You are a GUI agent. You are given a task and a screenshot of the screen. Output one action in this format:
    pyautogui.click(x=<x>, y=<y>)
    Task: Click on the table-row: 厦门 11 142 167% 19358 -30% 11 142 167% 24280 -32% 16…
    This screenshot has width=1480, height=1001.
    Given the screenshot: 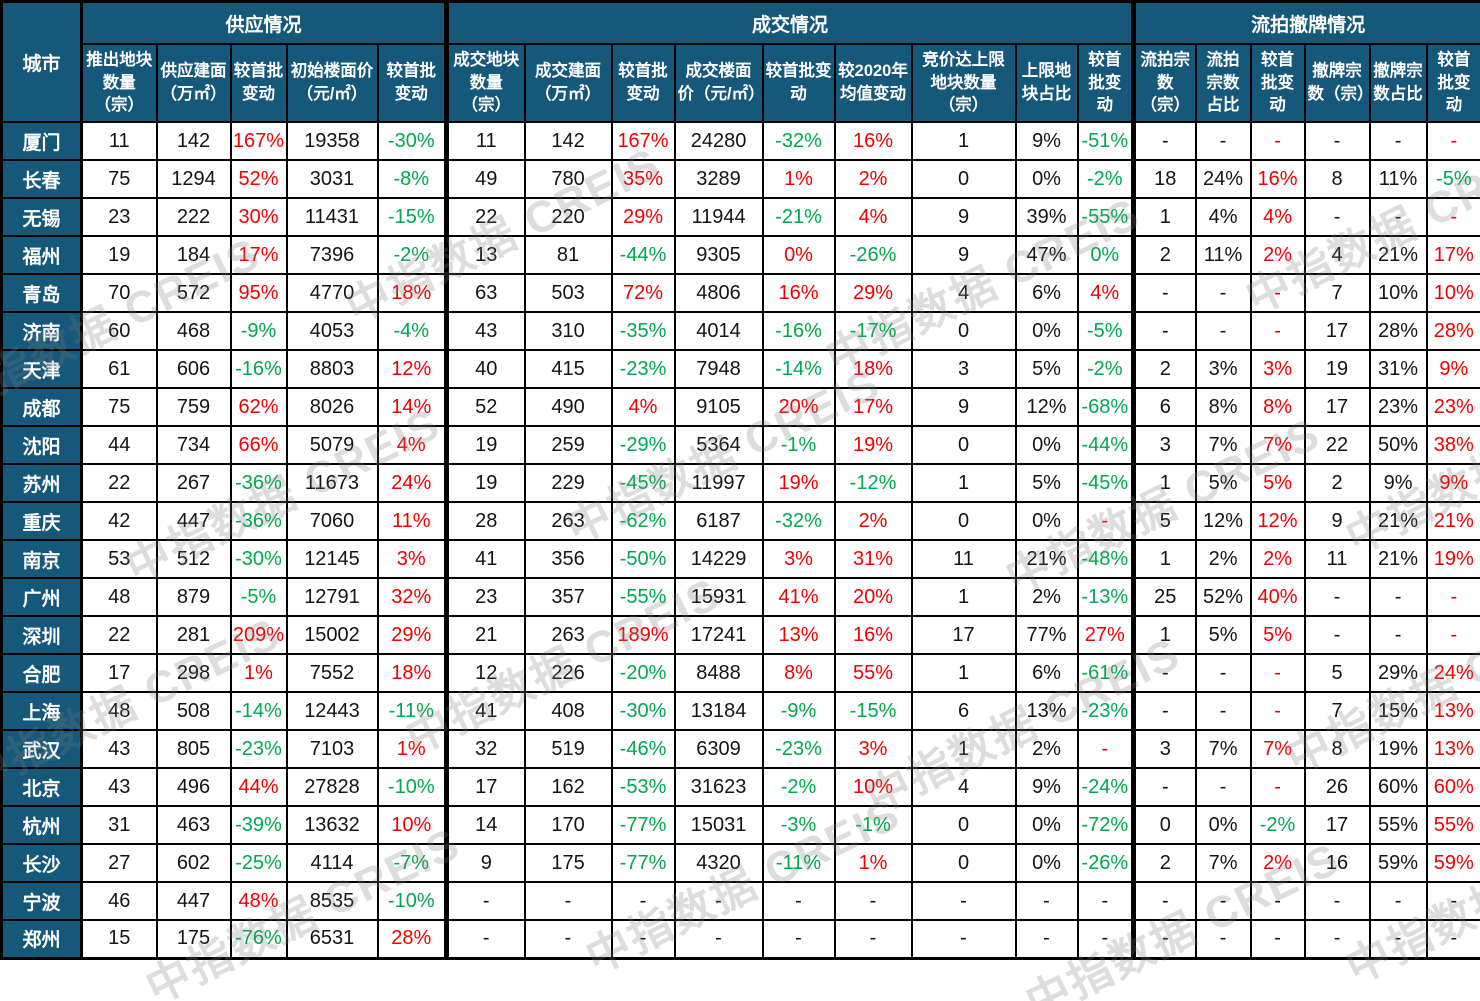 What is the action you would take?
    pyautogui.click(x=740, y=141)
    